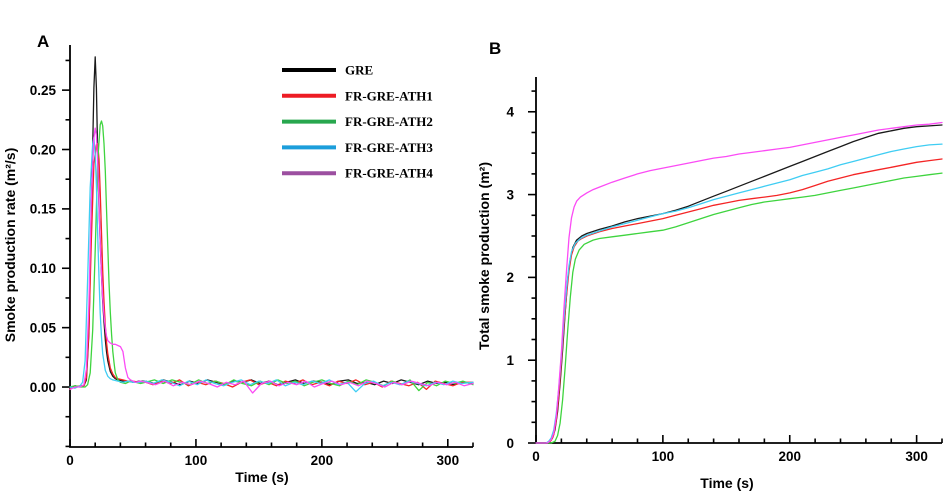 The image size is (946, 495). Describe the element at coordinates (389, 95) in the screenshot. I see `legend-label-fr-gre-ath1: FR-GRE-ATH1` at that location.